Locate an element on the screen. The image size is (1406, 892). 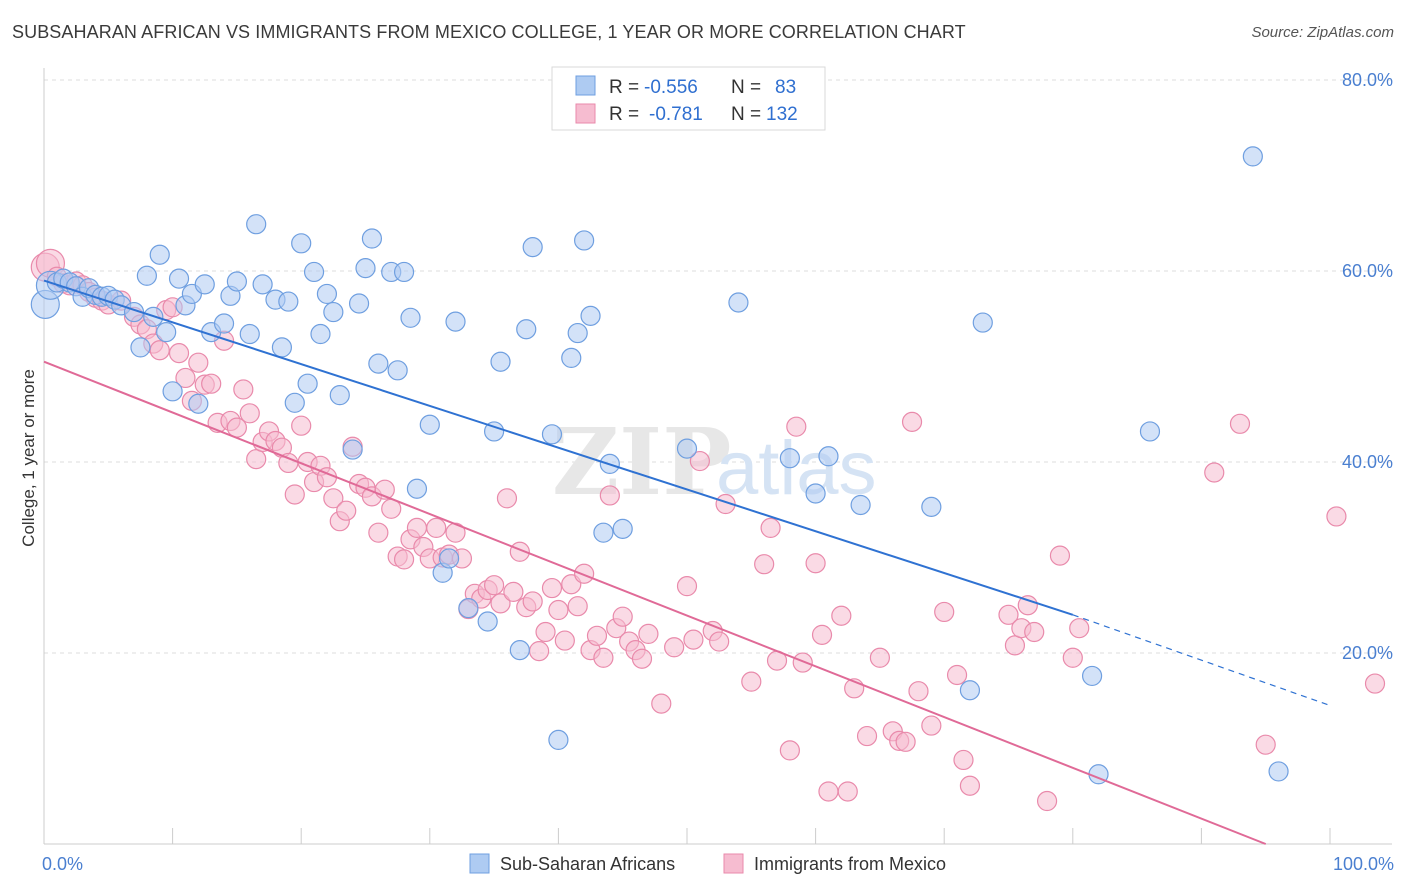
bottom-legend-swatch-pink is located at coordinates (733, 863).